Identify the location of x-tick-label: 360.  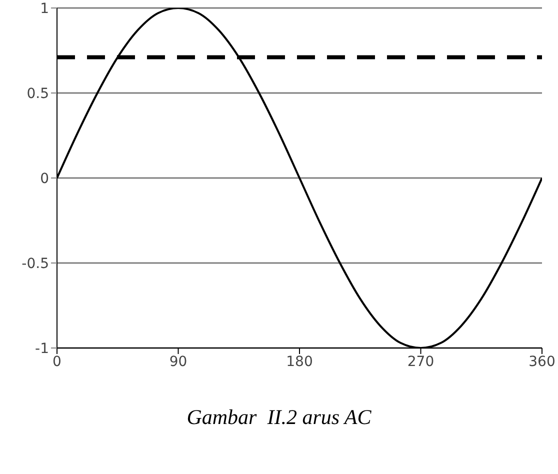
(542, 362).